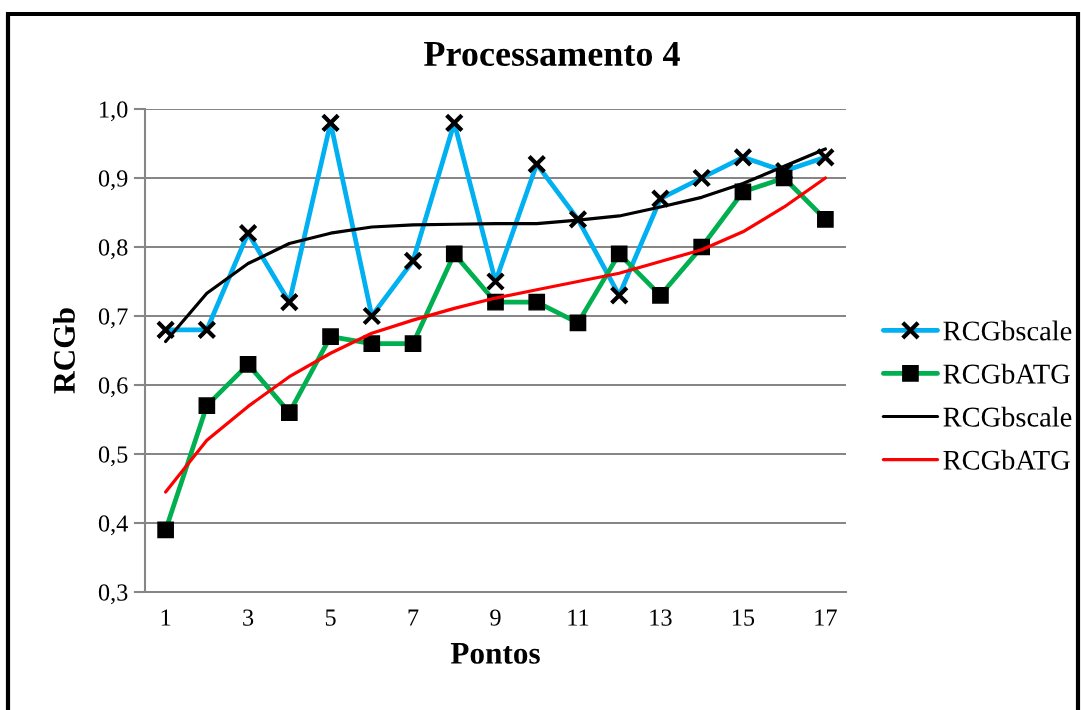  I want to click on x-tick-label: 5, so click(330, 617).